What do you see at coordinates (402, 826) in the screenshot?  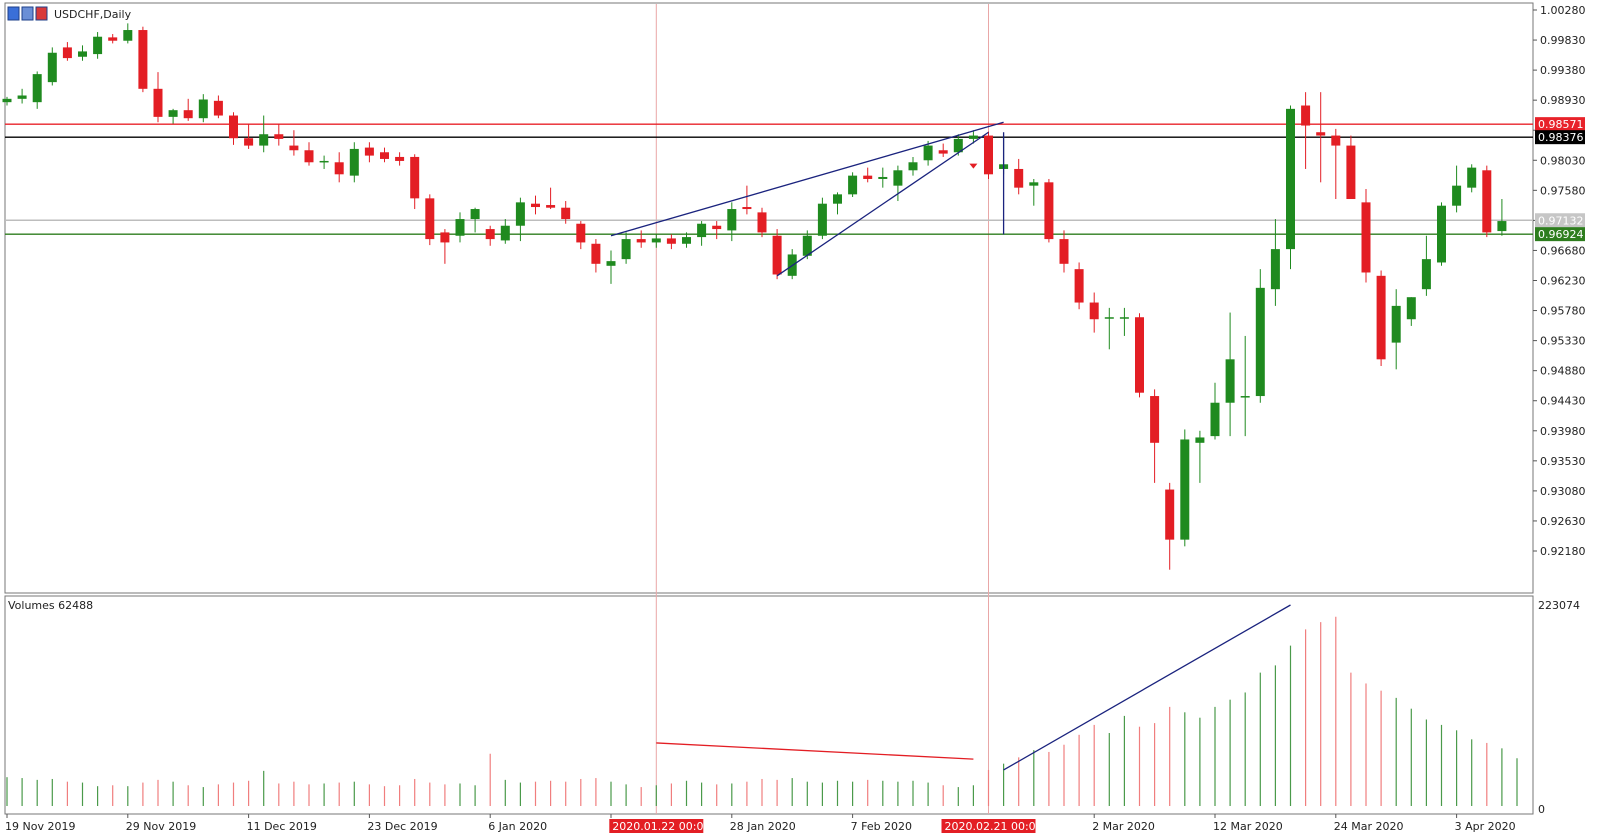 I see `time-tick-label: 23 Dec 2019` at bounding box center [402, 826].